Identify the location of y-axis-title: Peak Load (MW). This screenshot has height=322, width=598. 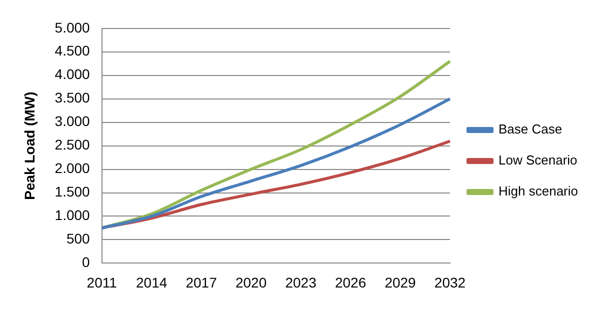
(29, 146).